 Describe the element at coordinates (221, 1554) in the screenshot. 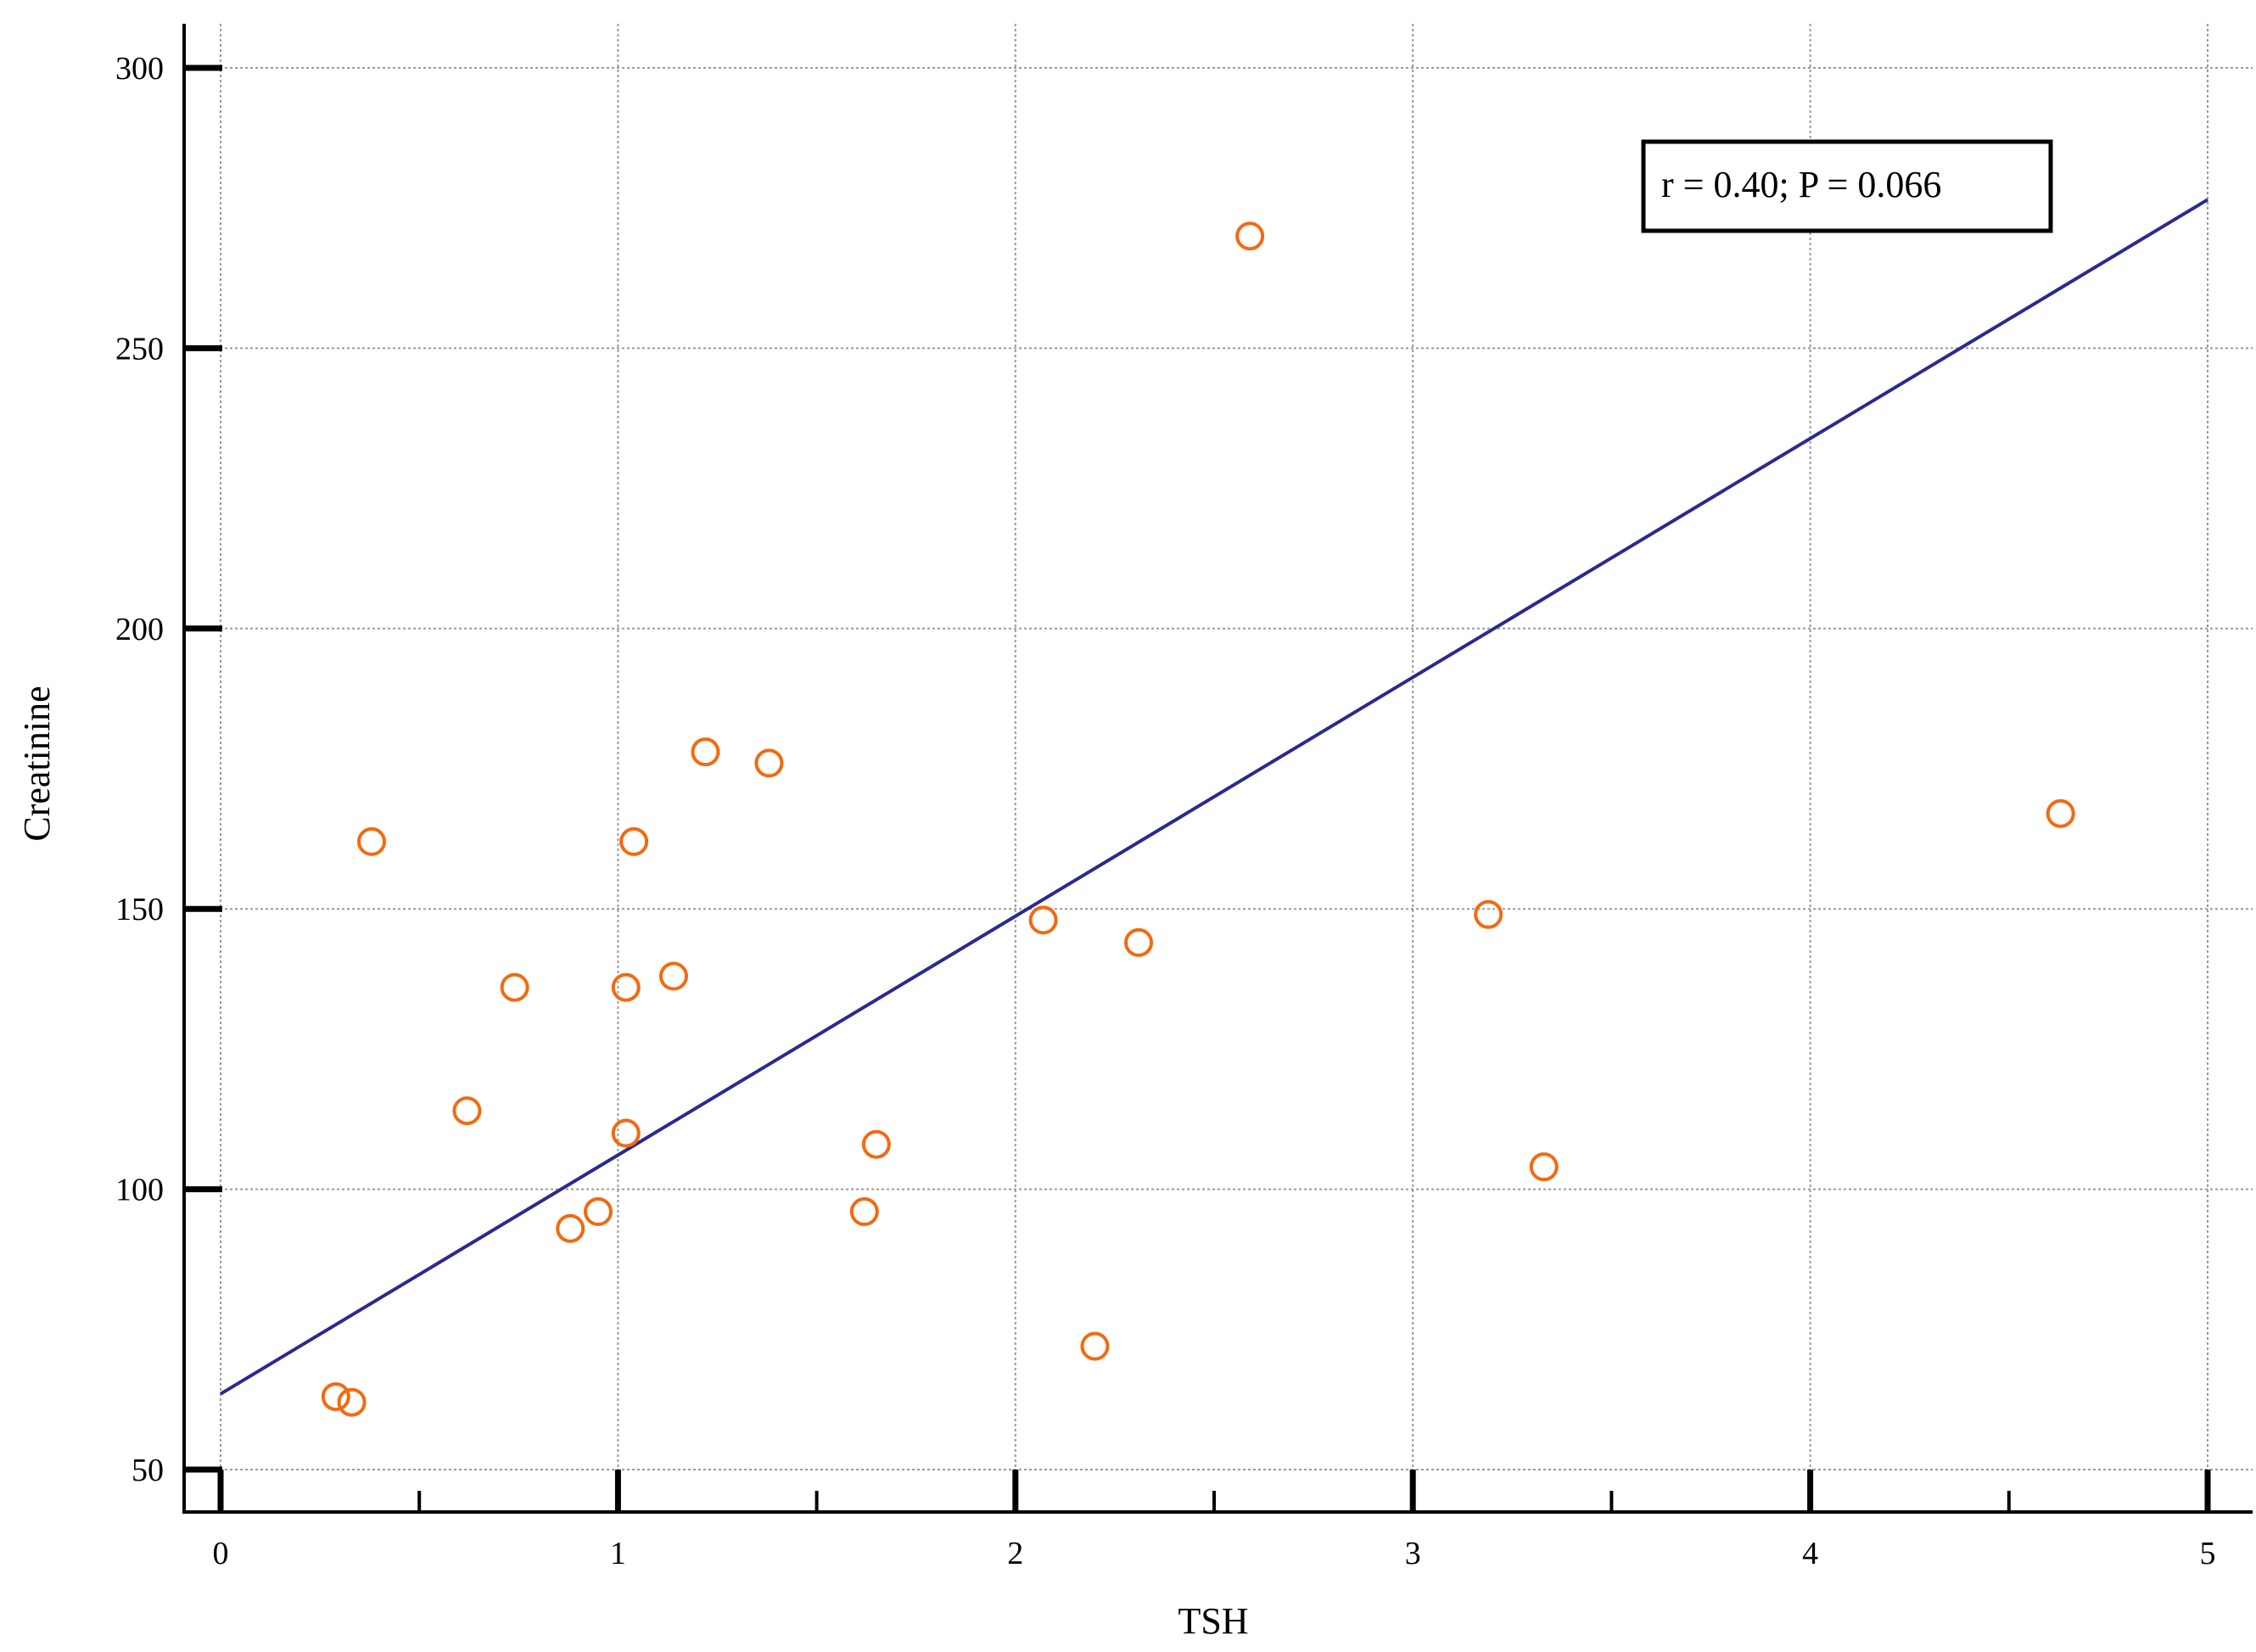

I see `x-tick-label-0: 0` at that location.